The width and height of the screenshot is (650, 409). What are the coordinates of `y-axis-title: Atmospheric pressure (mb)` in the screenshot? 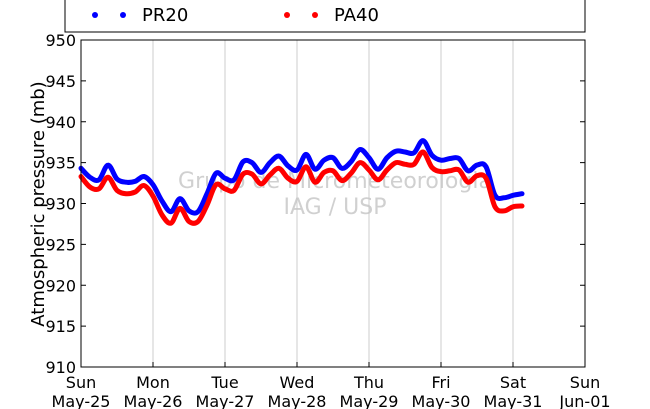 It's located at (38, 203).